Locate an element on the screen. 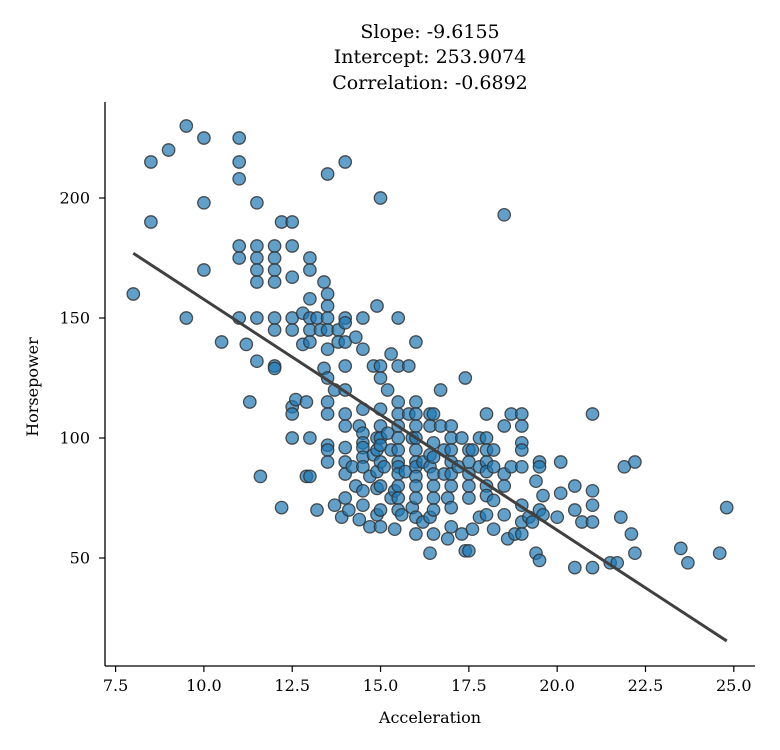 The height and width of the screenshot is (750, 780). x-tick-label: 10.0 is located at coordinates (204, 685).